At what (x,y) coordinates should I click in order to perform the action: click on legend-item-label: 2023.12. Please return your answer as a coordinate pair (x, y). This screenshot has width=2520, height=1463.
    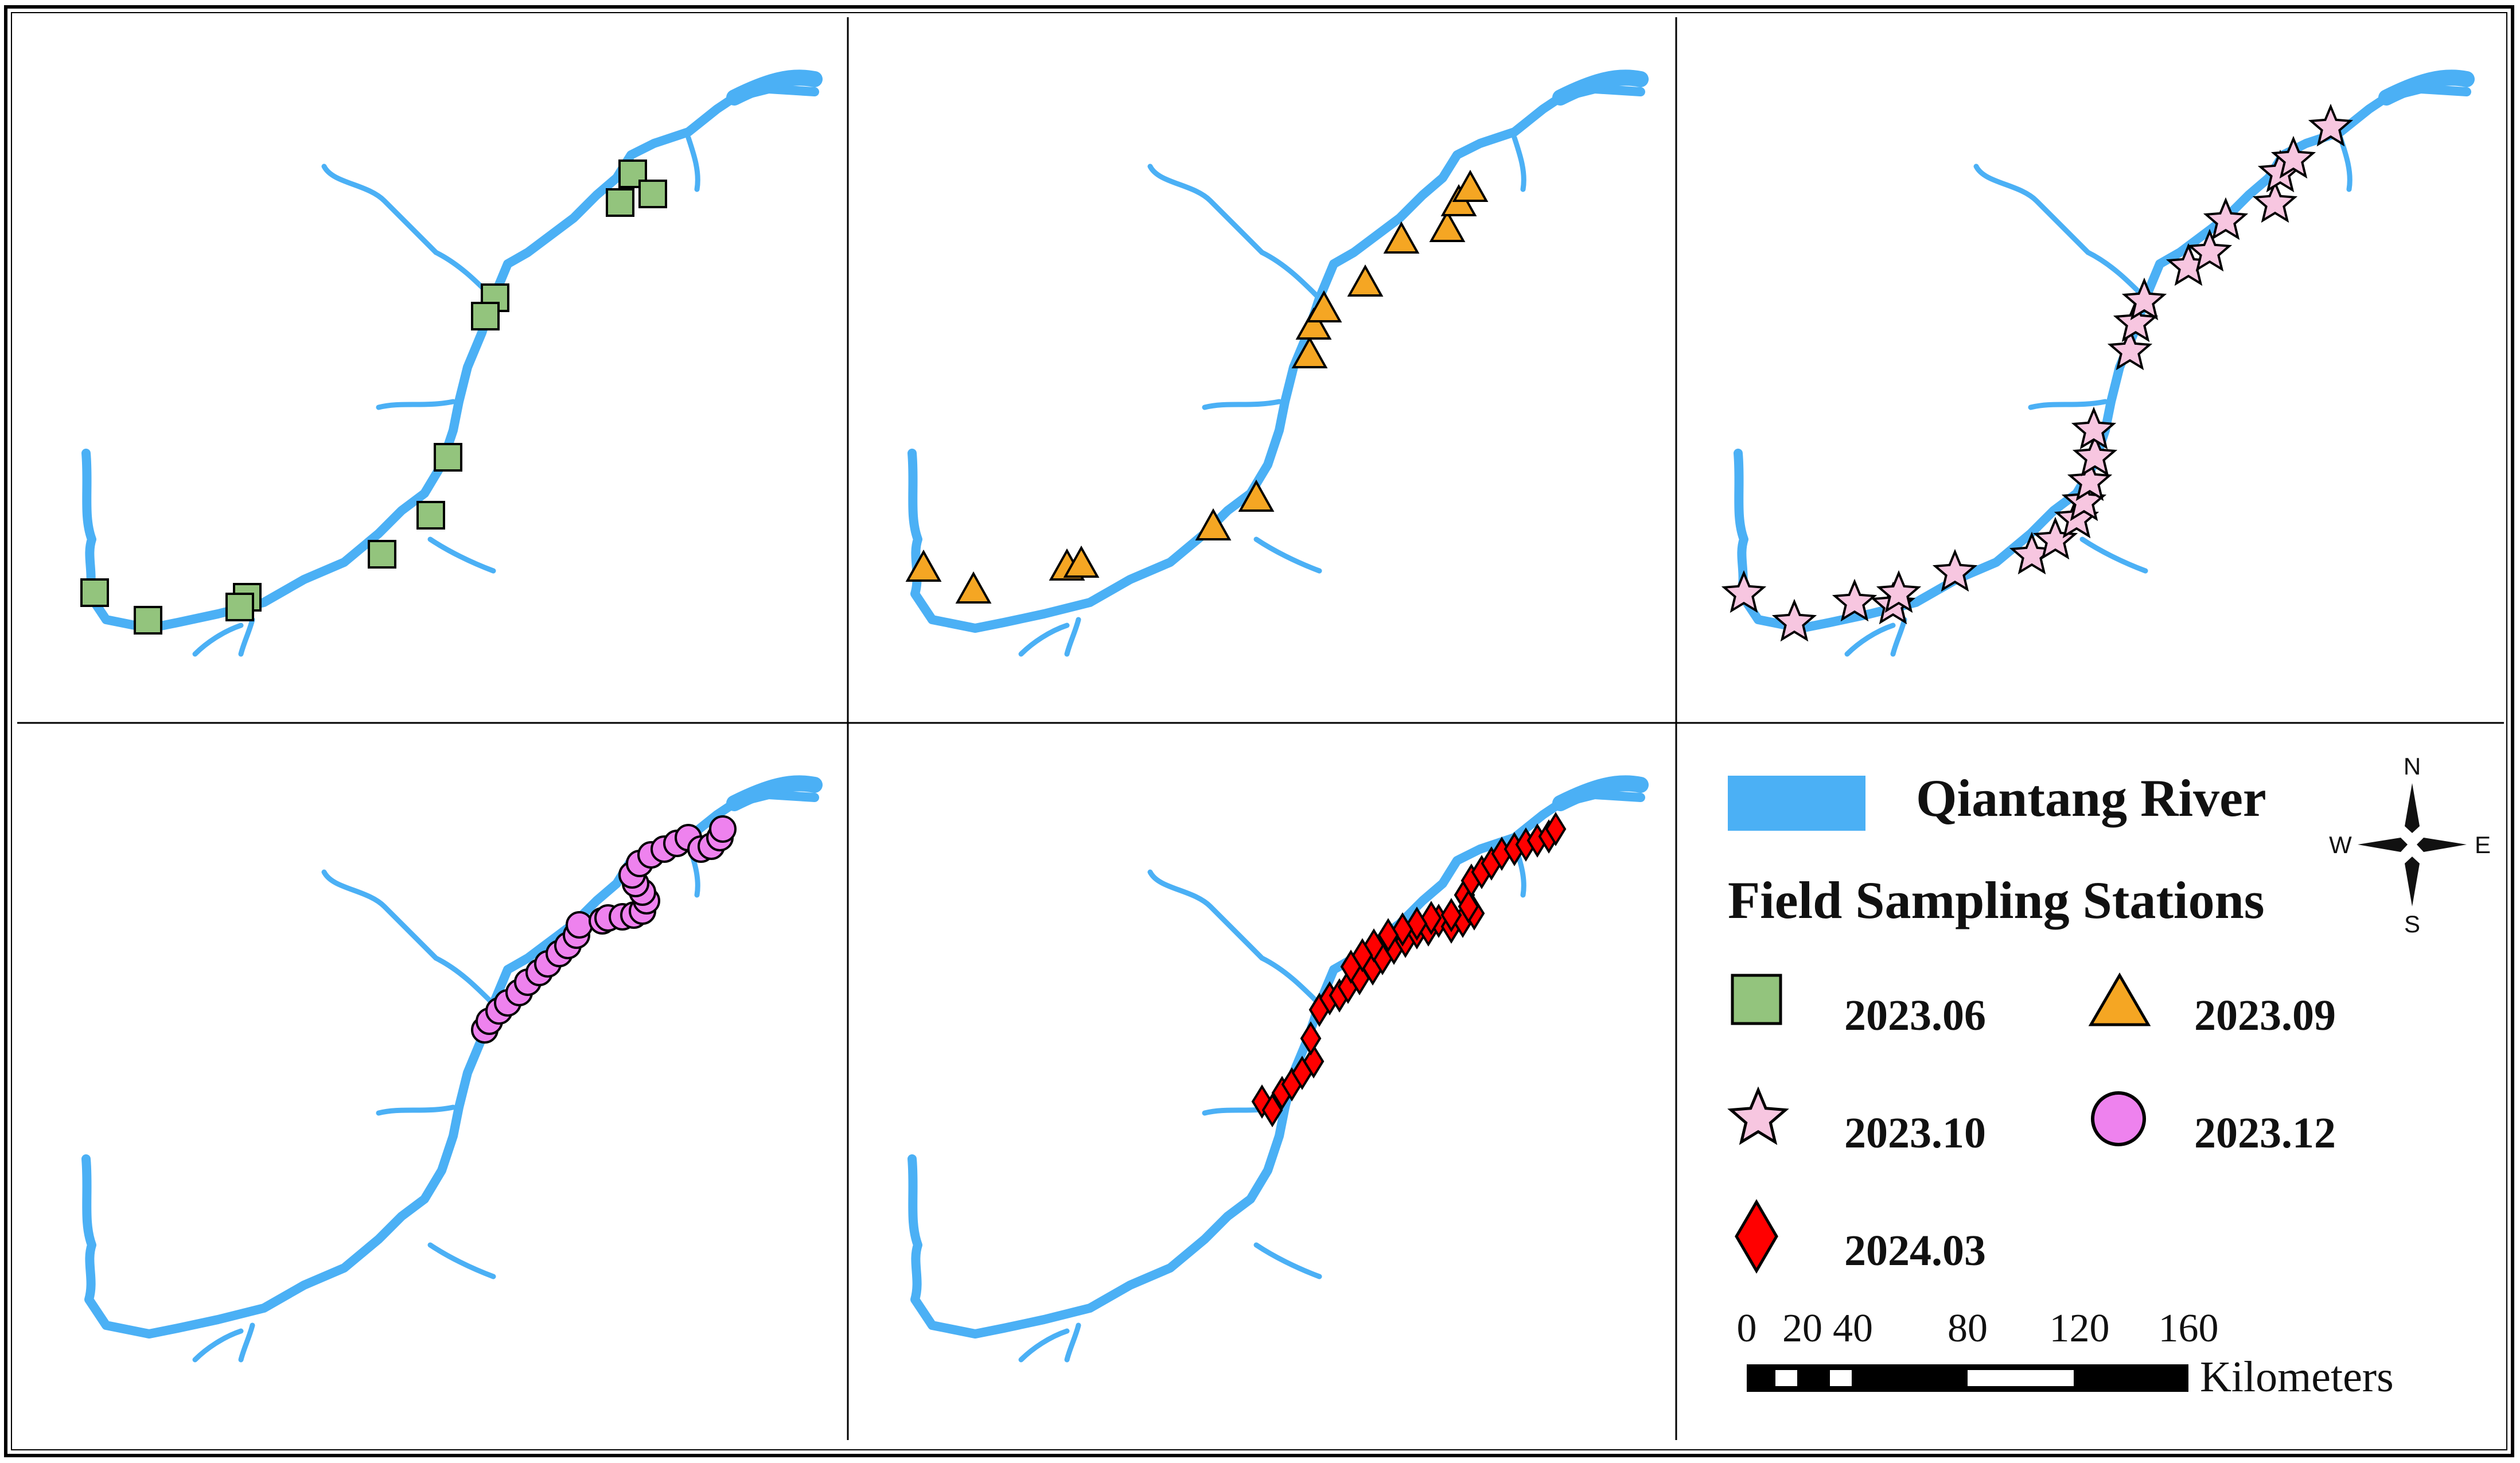
    Looking at the image, I should click on (2265, 1133).